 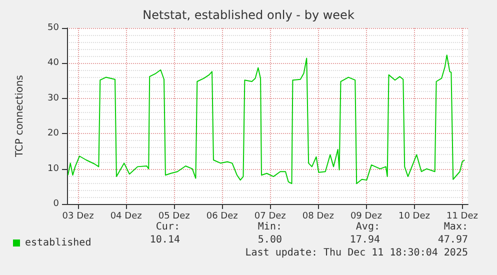 What do you see at coordinates (54, 133) in the screenshot?
I see `y-tick-label: 20` at bounding box center [54, 133].